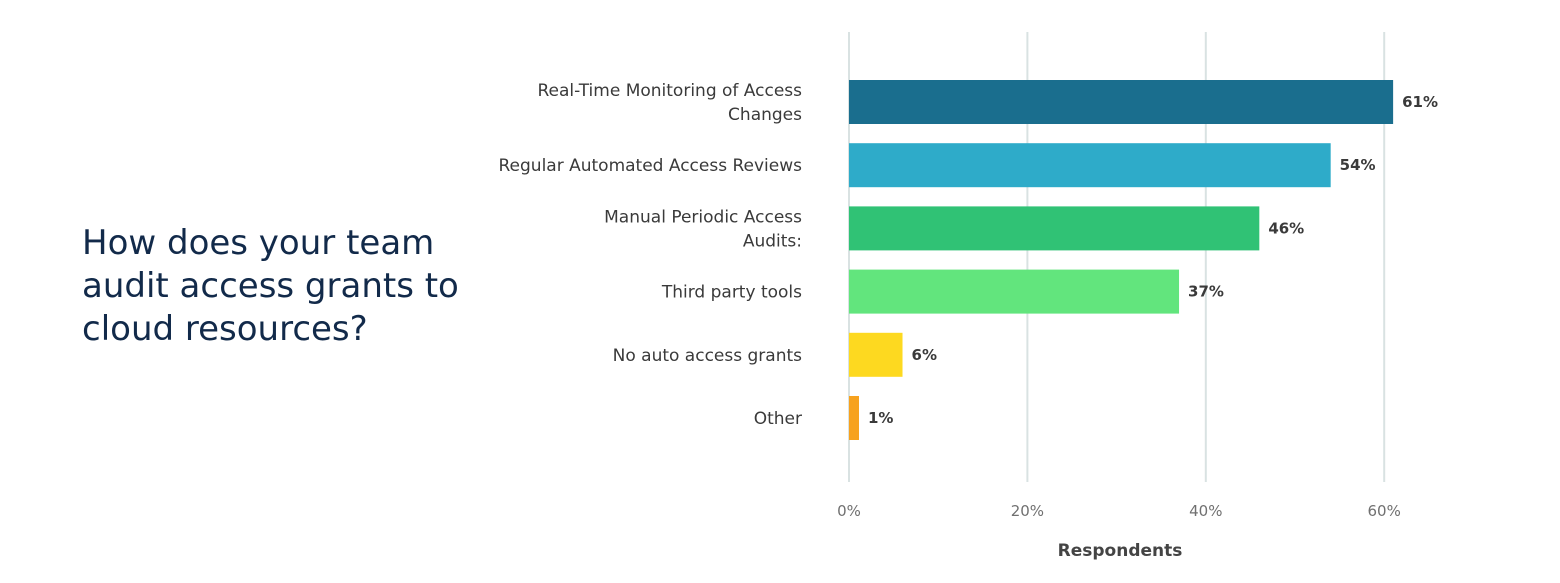 This screenshot has height=583, width=1560. What do you see at coordinates (1206, 292) in the screenshot?
I see `bar-value-label: 37%` at bounding box center [1206, 292].